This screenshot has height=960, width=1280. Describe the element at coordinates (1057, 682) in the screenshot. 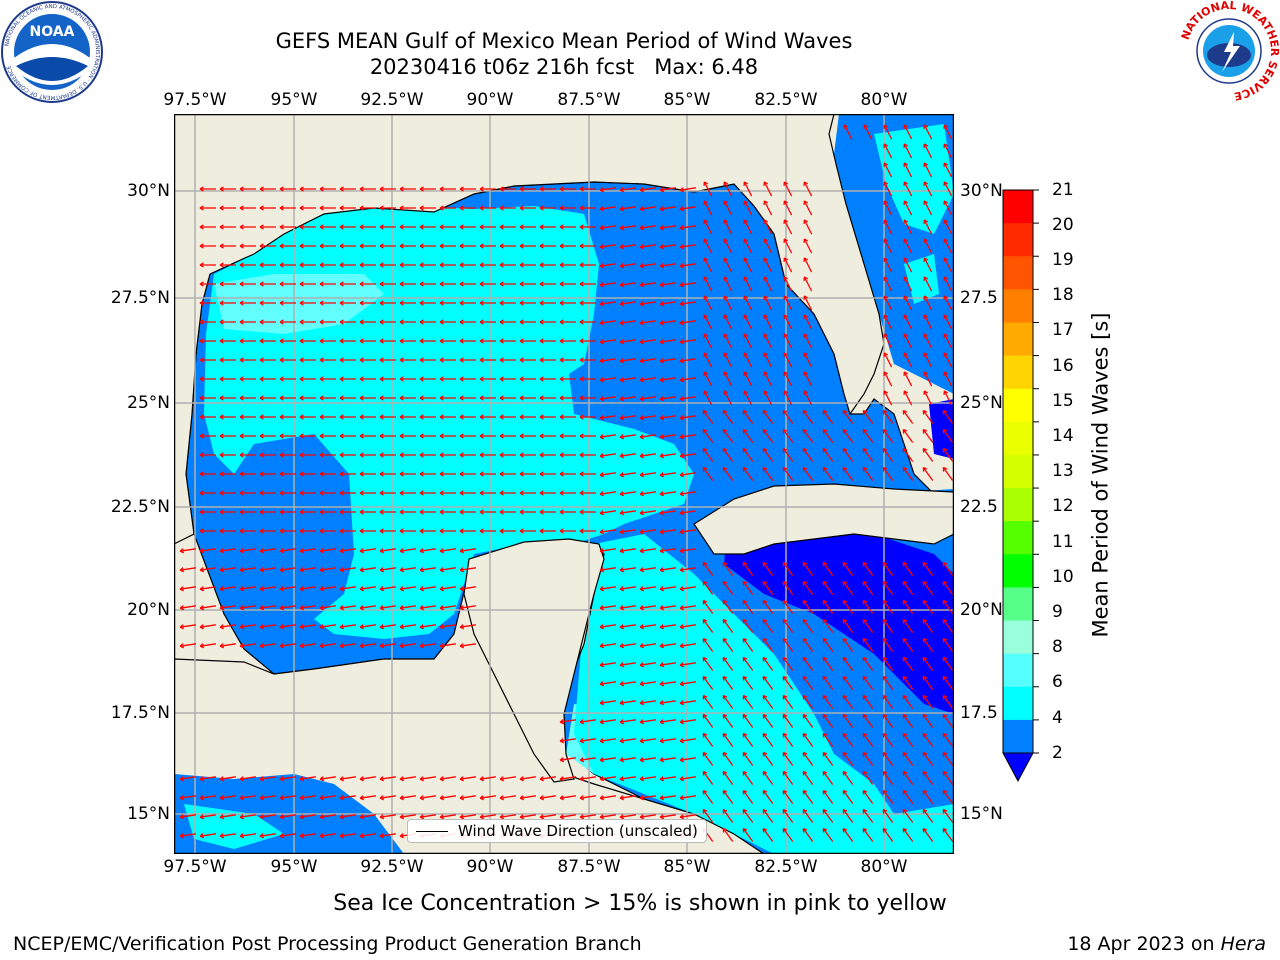

I see `colorbar-tick: 6` at that location.